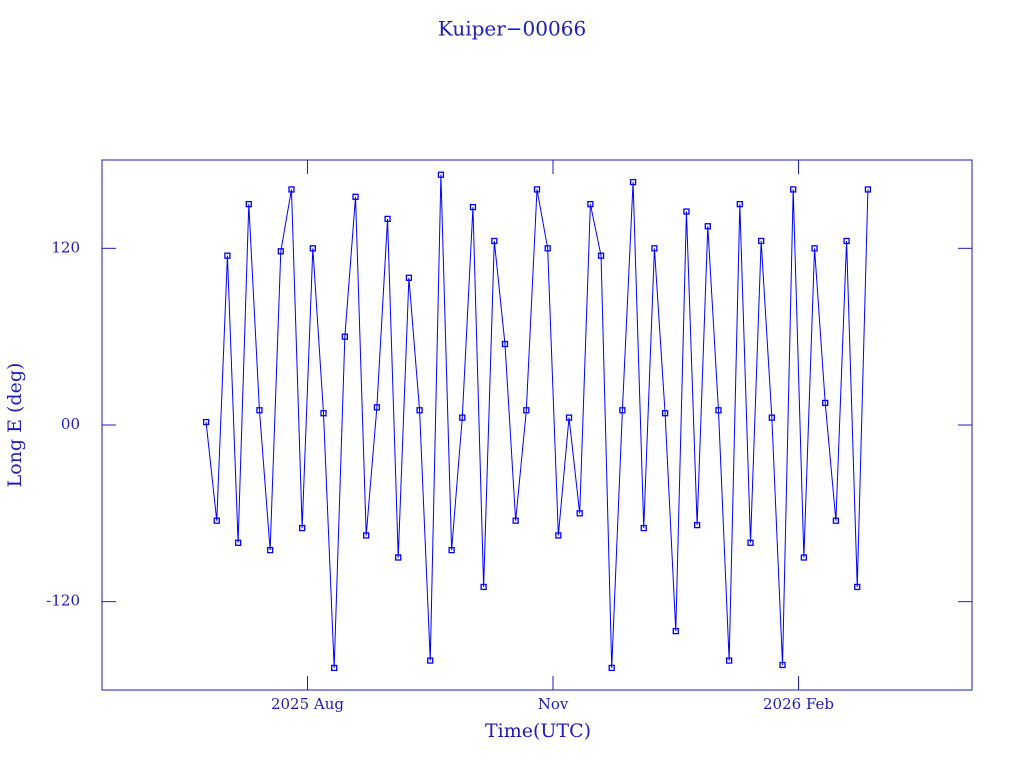 The height and width of the screenshot is (768, 1024). Describe the element at coordinates (70, 424) in the screenshot. I see `y-tick-label: 00` at that location.